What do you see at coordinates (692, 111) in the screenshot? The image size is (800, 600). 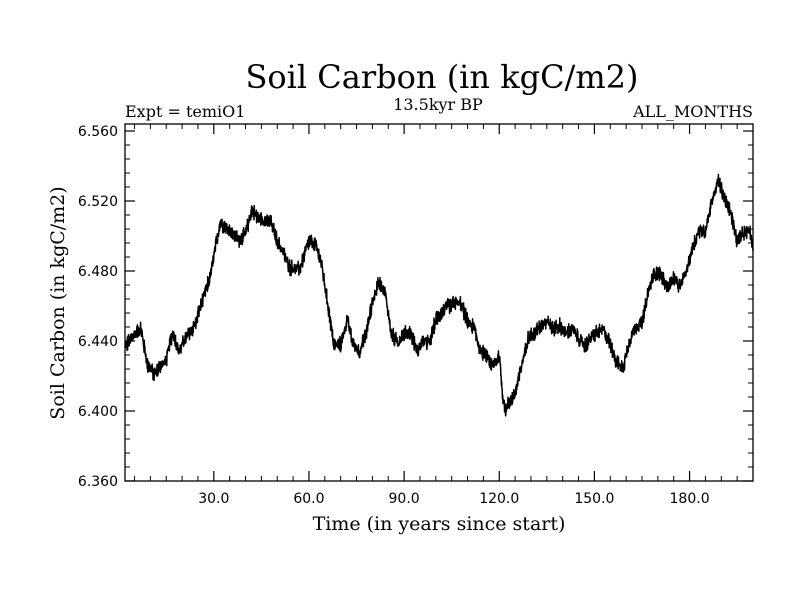 I see `months-label: ALL_MONTHS` at bounding box center [692, 111].